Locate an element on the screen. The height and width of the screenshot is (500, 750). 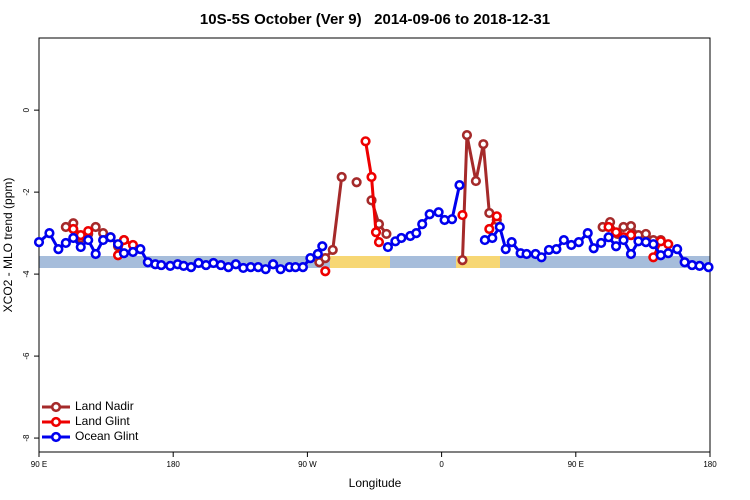
land-strip is located at coordinates (360, 262).